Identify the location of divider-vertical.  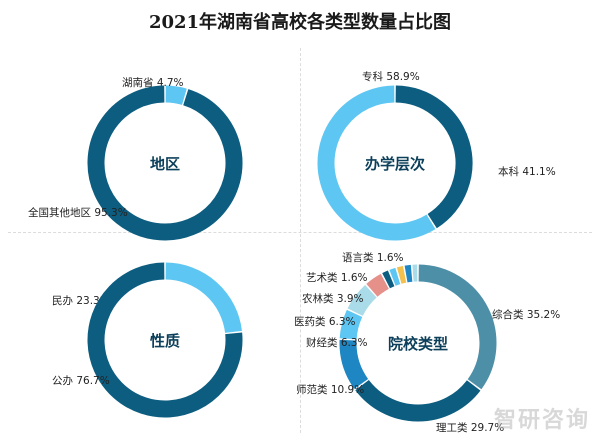
(300, 240).